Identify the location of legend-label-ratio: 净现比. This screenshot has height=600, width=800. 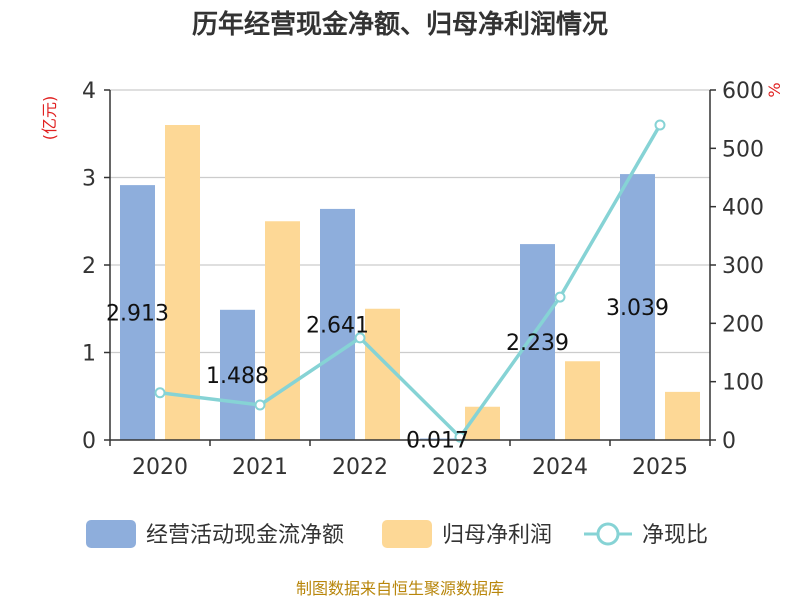
(675, 535).